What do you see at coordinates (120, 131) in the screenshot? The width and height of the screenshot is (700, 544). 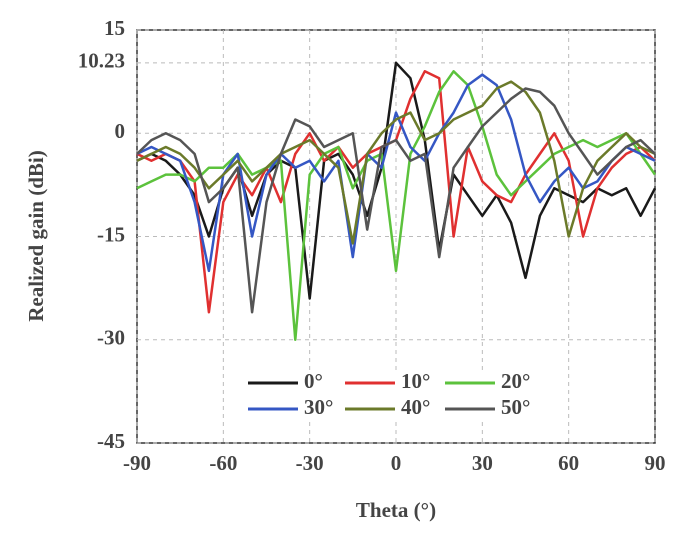 I see `y-tick-label: 0` at bounding box center [120, 131].